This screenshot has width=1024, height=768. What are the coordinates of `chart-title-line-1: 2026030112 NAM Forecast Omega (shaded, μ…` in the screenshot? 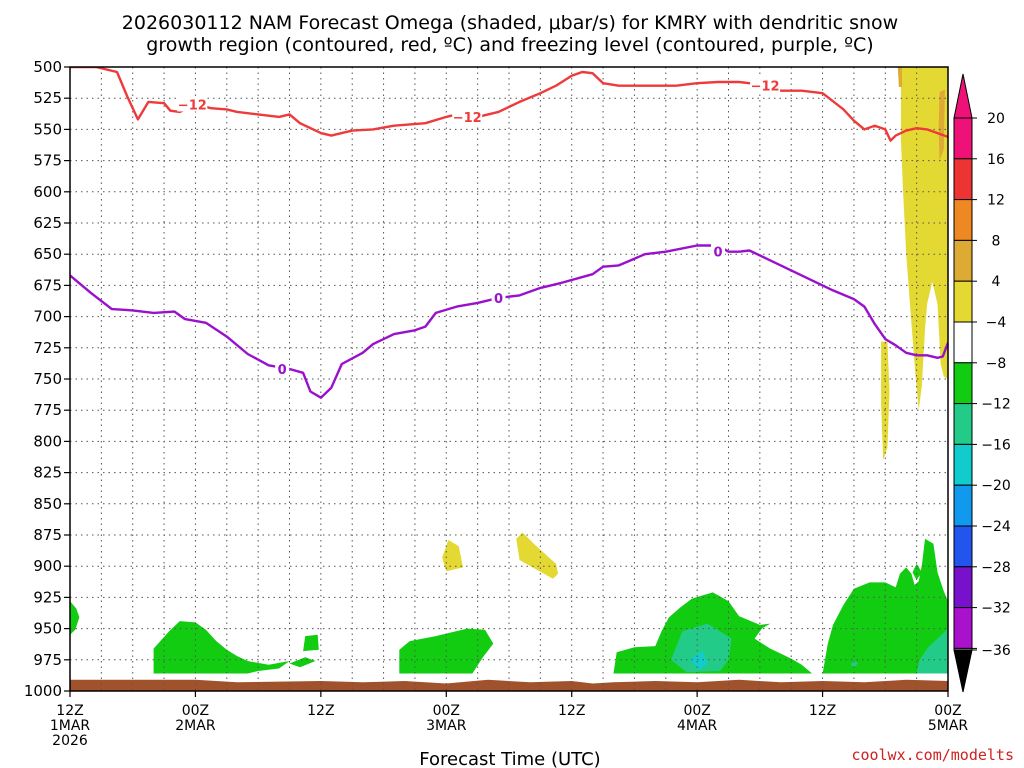 It's located at (510, 23).